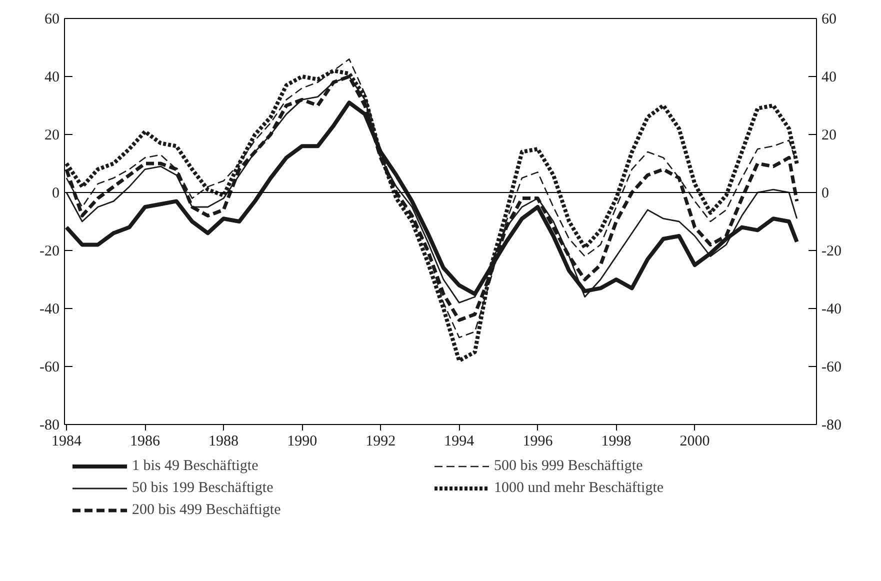 Image resolution: width=881 pixels, height=581 pixels. Describe the element at coordinates (832, 252) in the screenshot. I see `y2-tick-label: -20` at that location.